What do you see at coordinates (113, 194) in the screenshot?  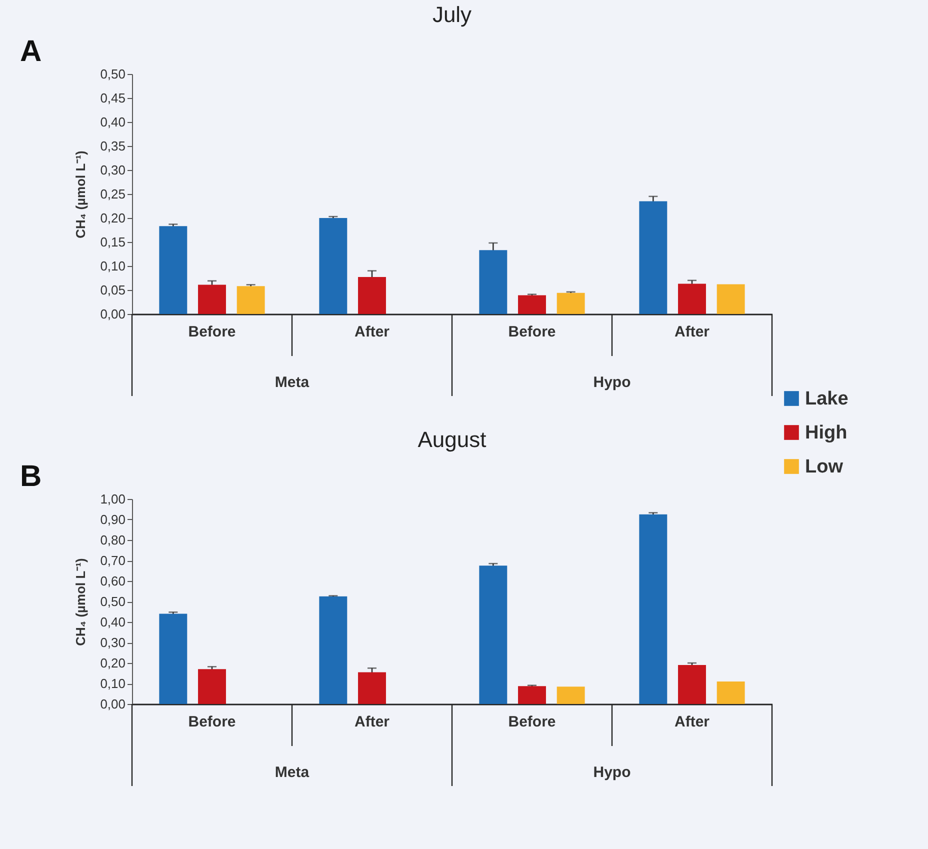 I see `y-tick-label: 0,25` at bounding box center [113, 194].